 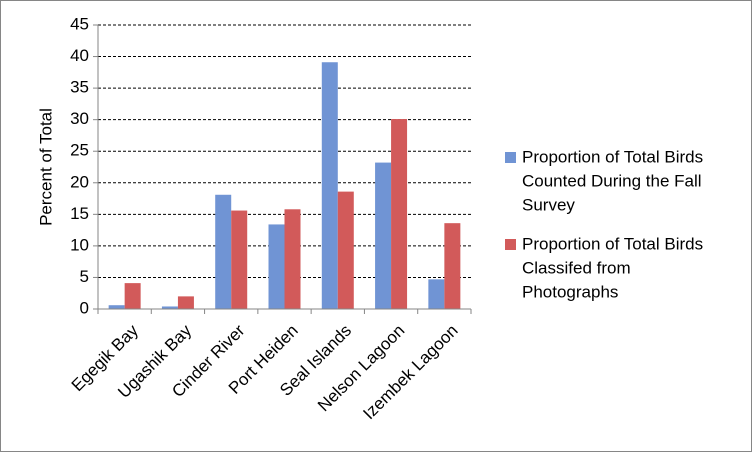 I want to click on y-tick-label: 35, so click(x=79, y=87).